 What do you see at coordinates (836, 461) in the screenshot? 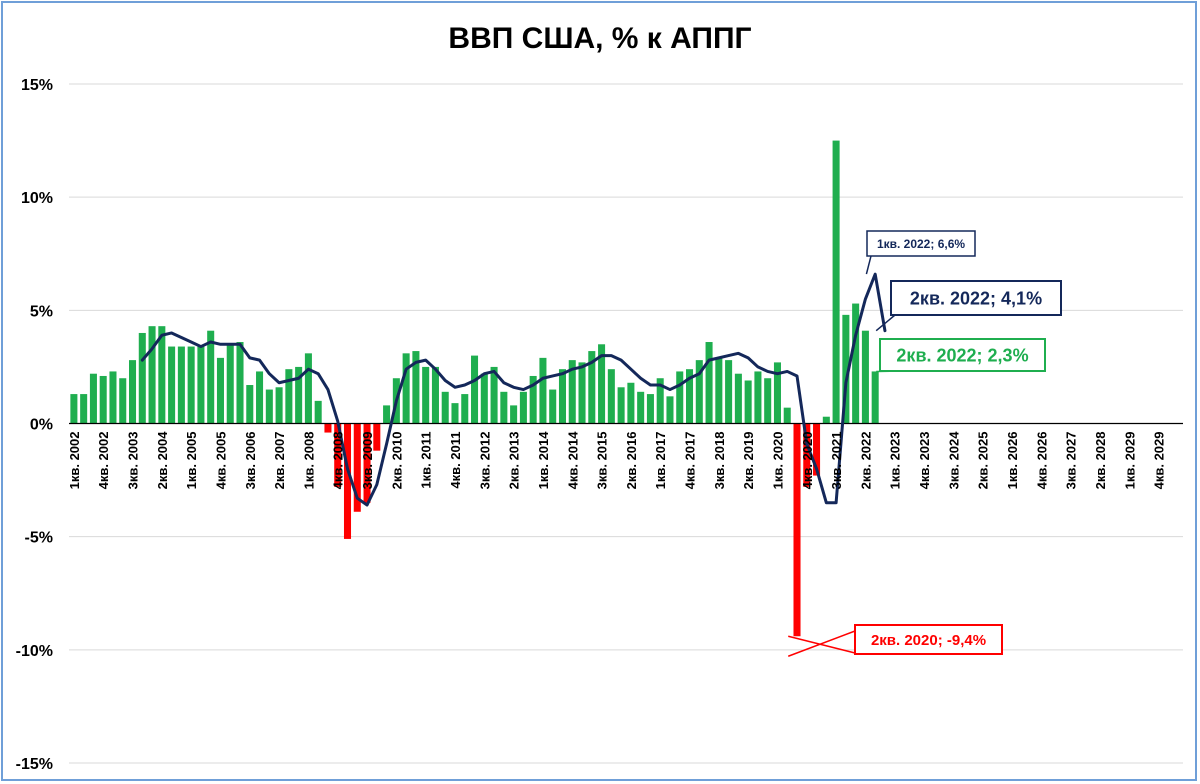
I see `x-tick-label: 3кв. 2021` at bounding box center [836, 461].